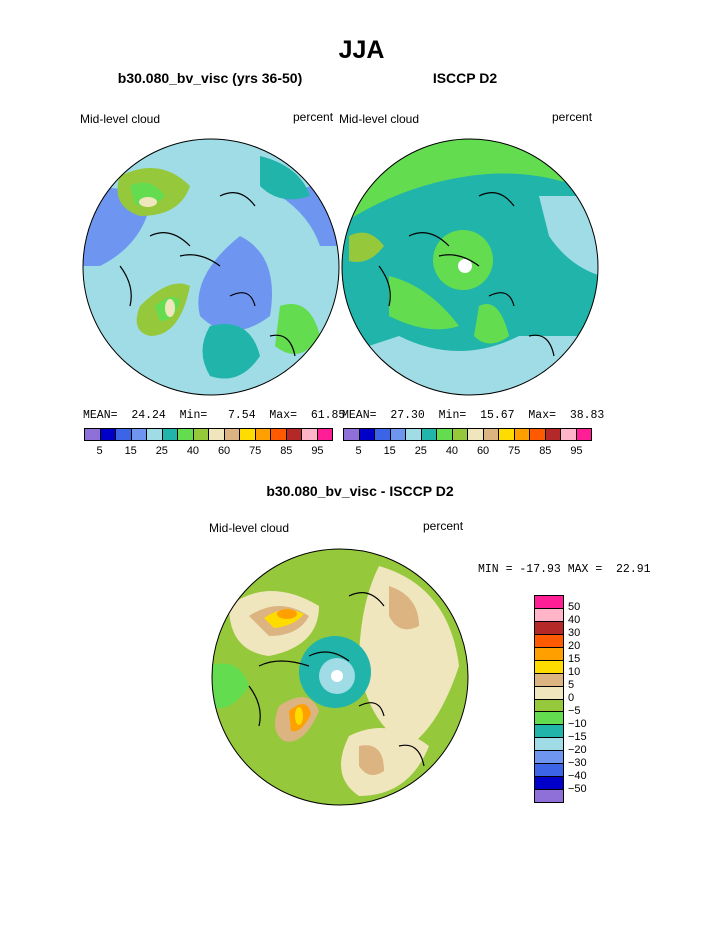 This screenshot has width=723, height=935. What do you see at coordinates (193, 415) in the screenshot?
I see `panel-1-min-label: Min=` at bounding box center [193, 415].